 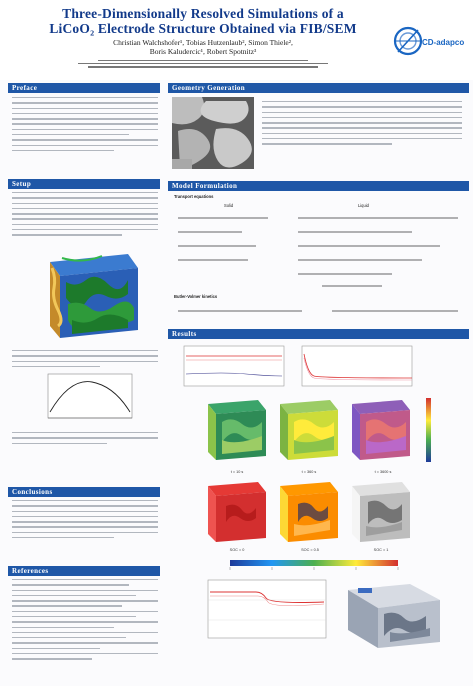 What do you see at coordinates (309, 430) in the screenshot?
I see `temperature-cubes` at bounding box center [309, 430].